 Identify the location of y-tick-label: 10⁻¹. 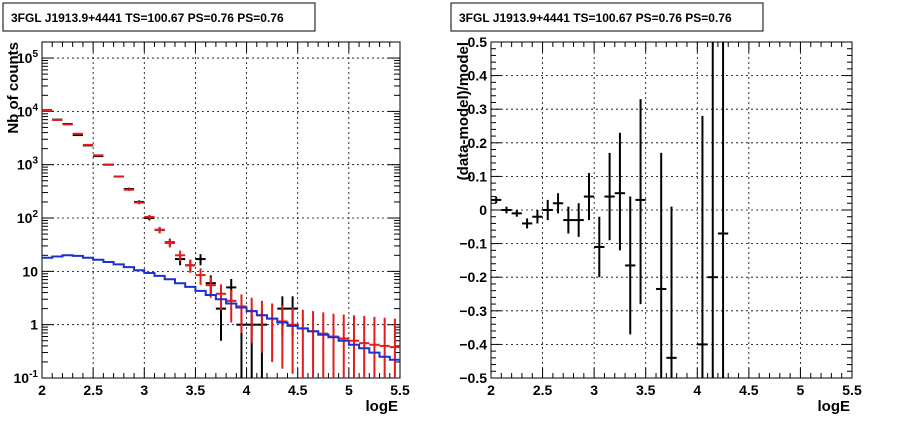
(26, 377).